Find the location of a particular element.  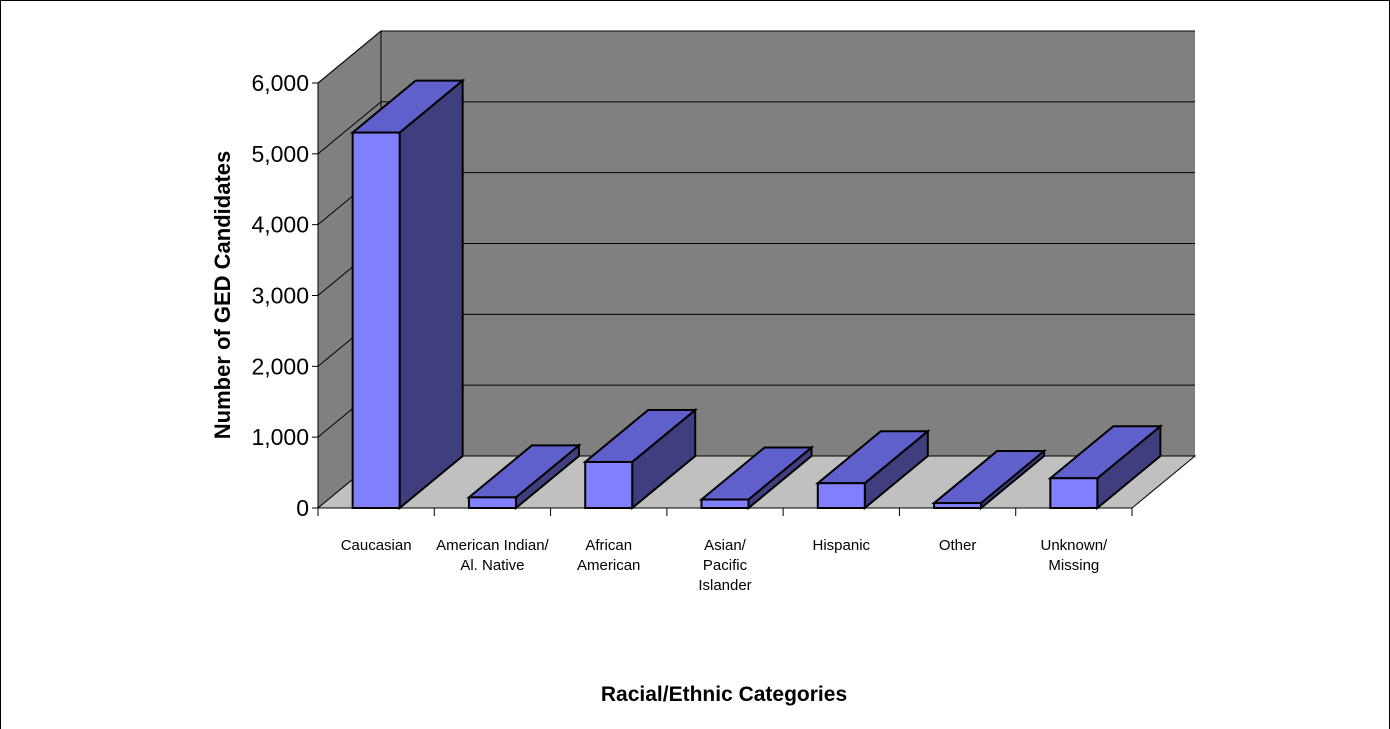

y-axis-title: Number of GED Candidates is located at coordinates (222, 295).